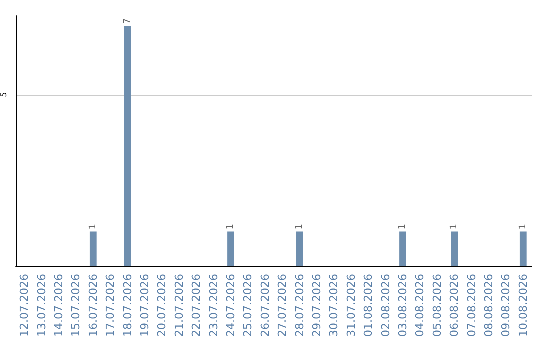  What do you see at coordinates (41, 306) in the screenshot?
I see `x-tick-label: 13.07.2026` at bounding box center [41, 306].